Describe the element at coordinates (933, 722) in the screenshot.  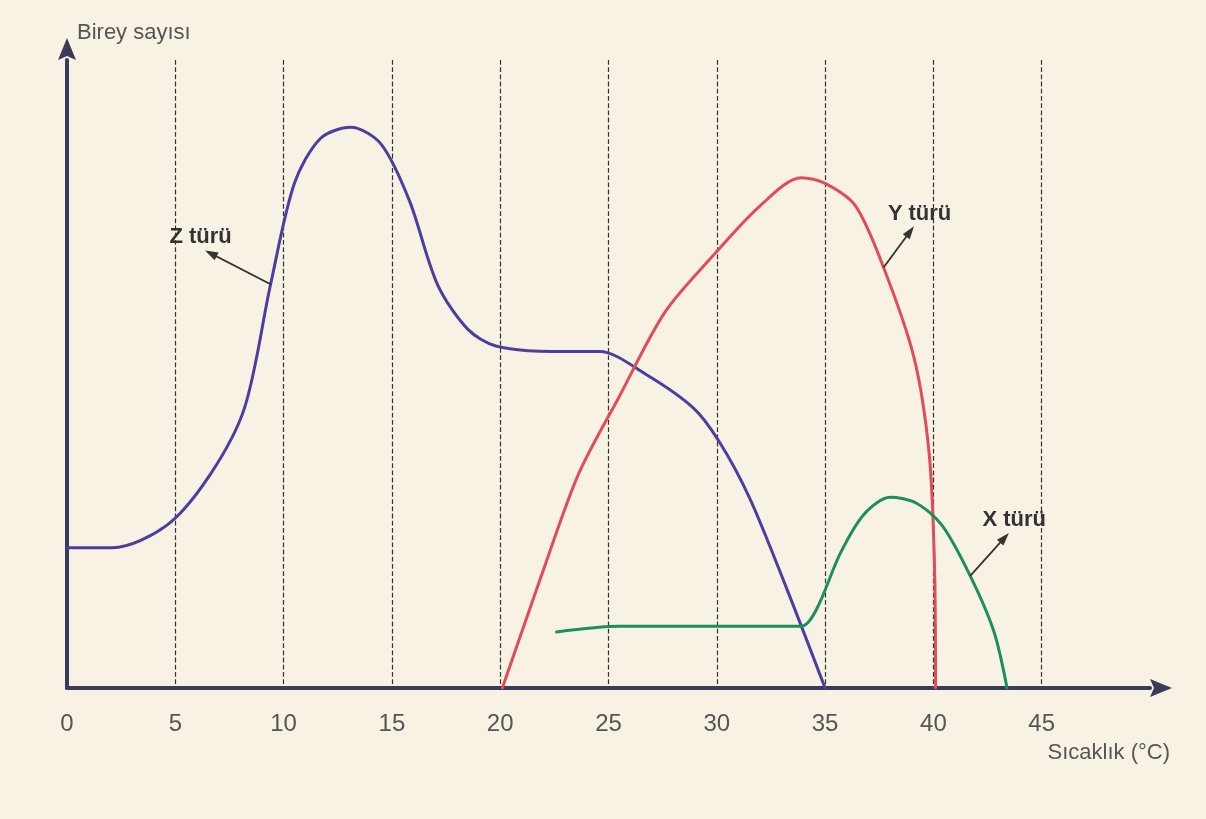
I see `x-tick-label: 40` at that location.